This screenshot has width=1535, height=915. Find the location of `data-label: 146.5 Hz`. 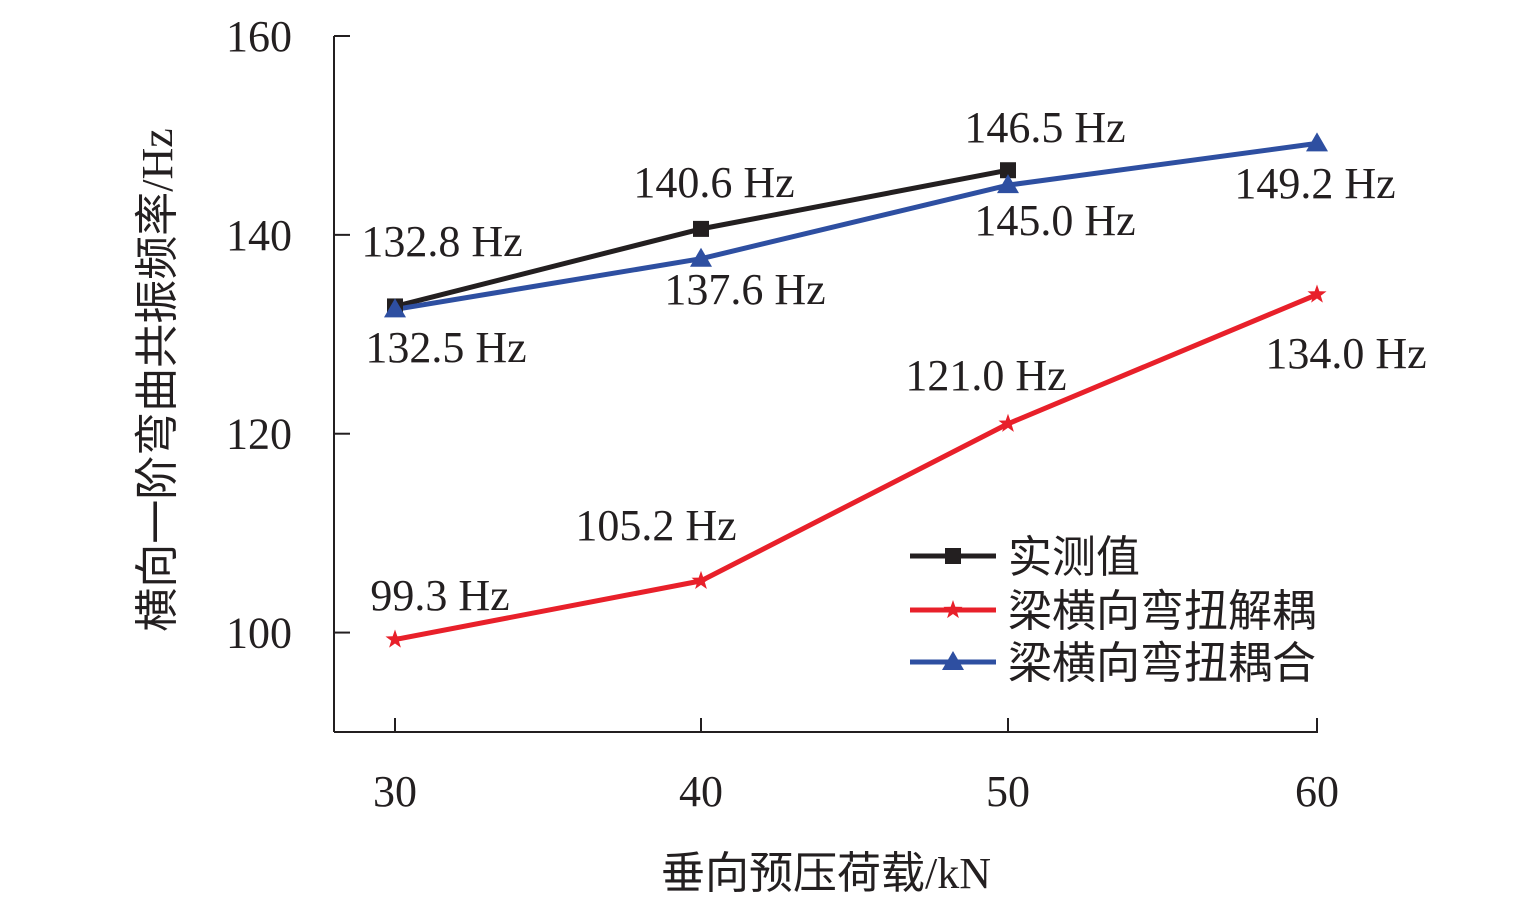

data-label: 146.5 Hz is located at coordinates (1044, 127).